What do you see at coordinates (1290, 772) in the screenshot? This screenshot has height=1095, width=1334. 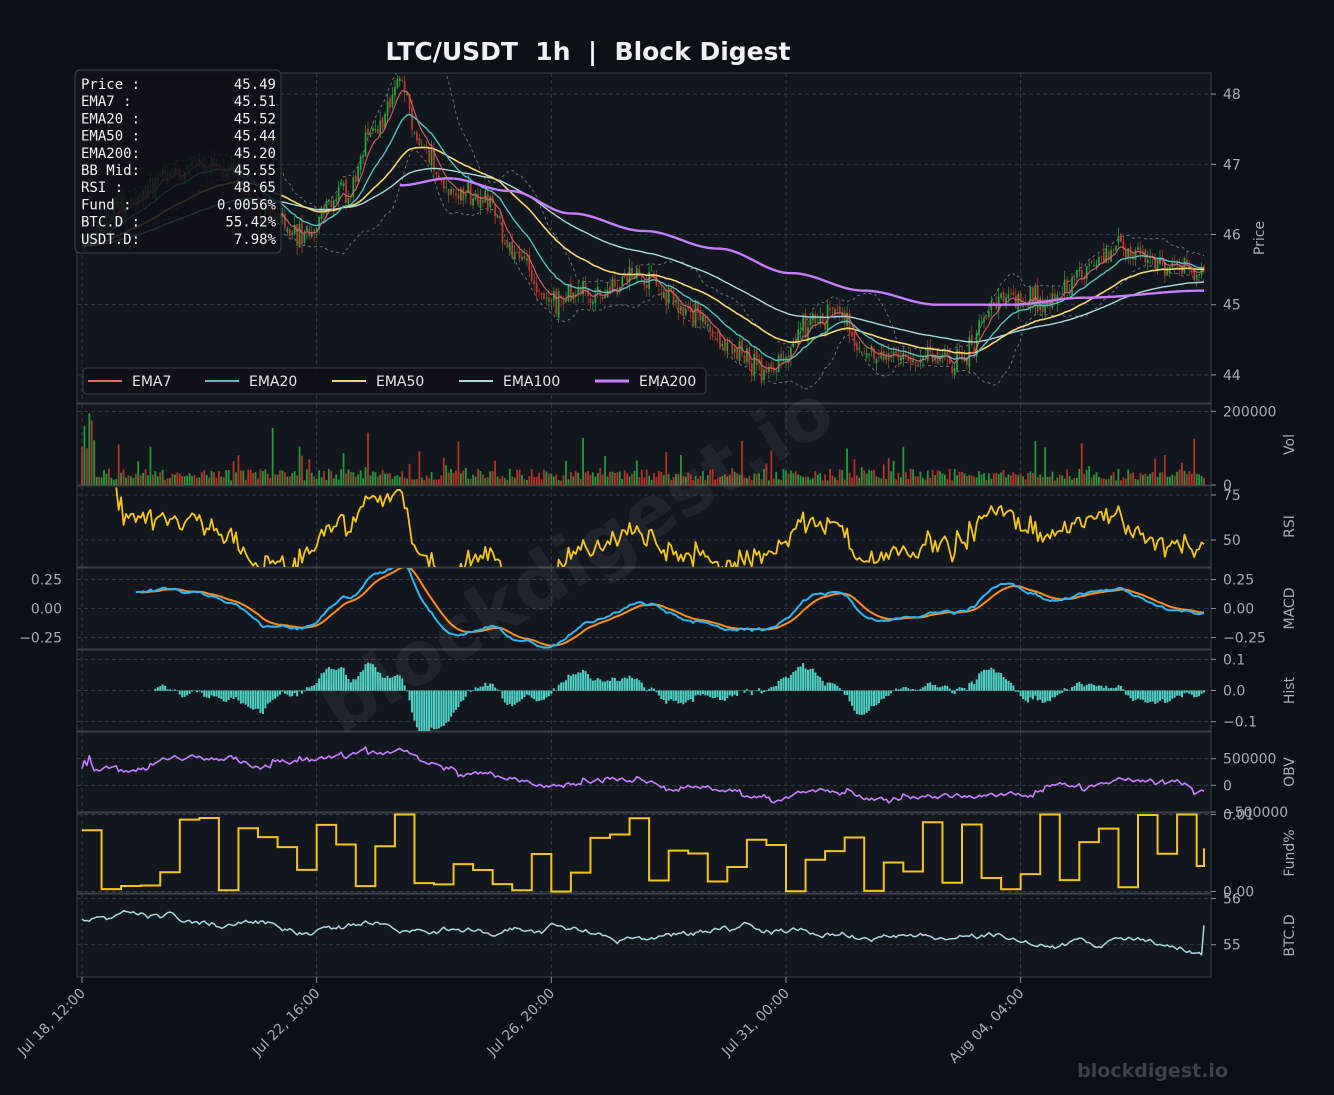 I see `obv-axis-label: OBV` at bounding box center [1290, 772].